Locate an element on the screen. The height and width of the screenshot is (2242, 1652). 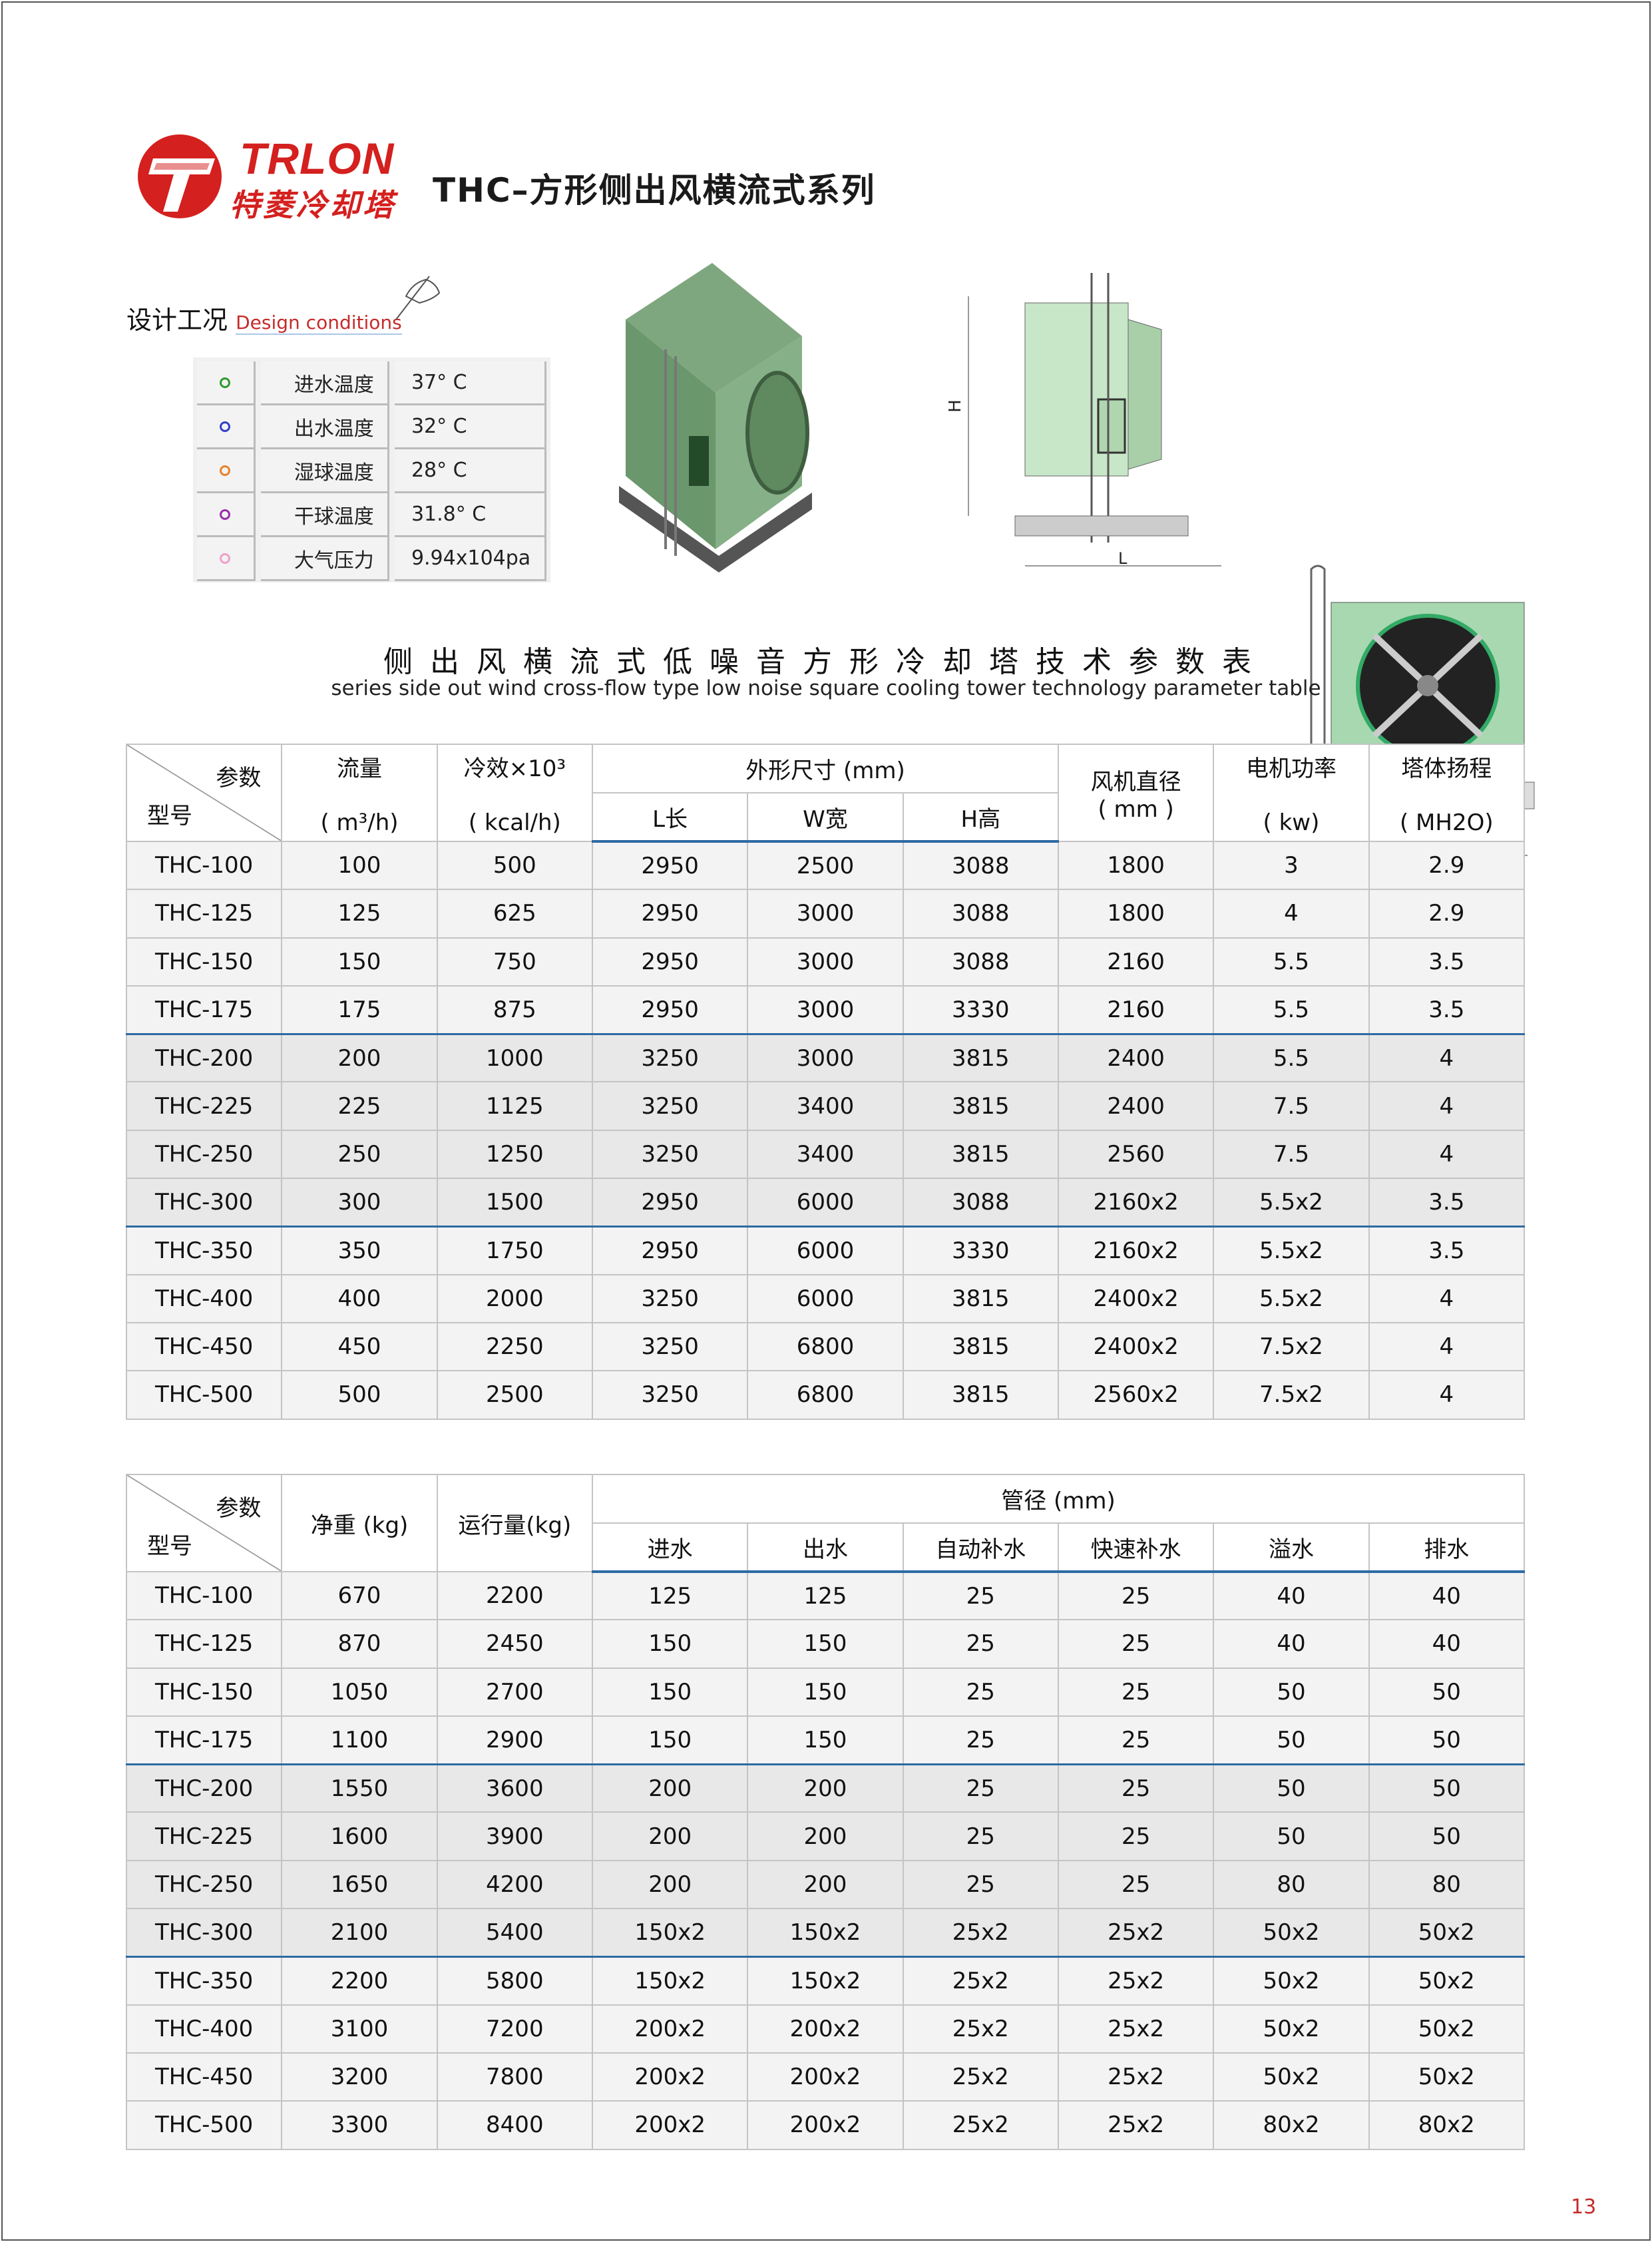
design-conditions-en: Design conditions is located at coordinates (319, 324).